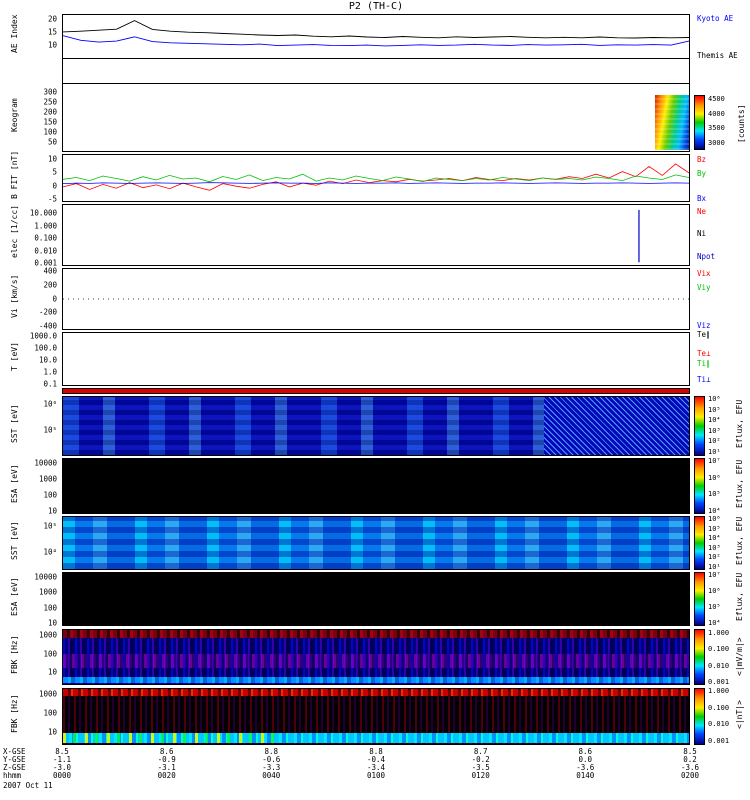  Describe the element at coordinates (50, 404) in the screenshot. I see `tick-label: 10⁶` at that location.